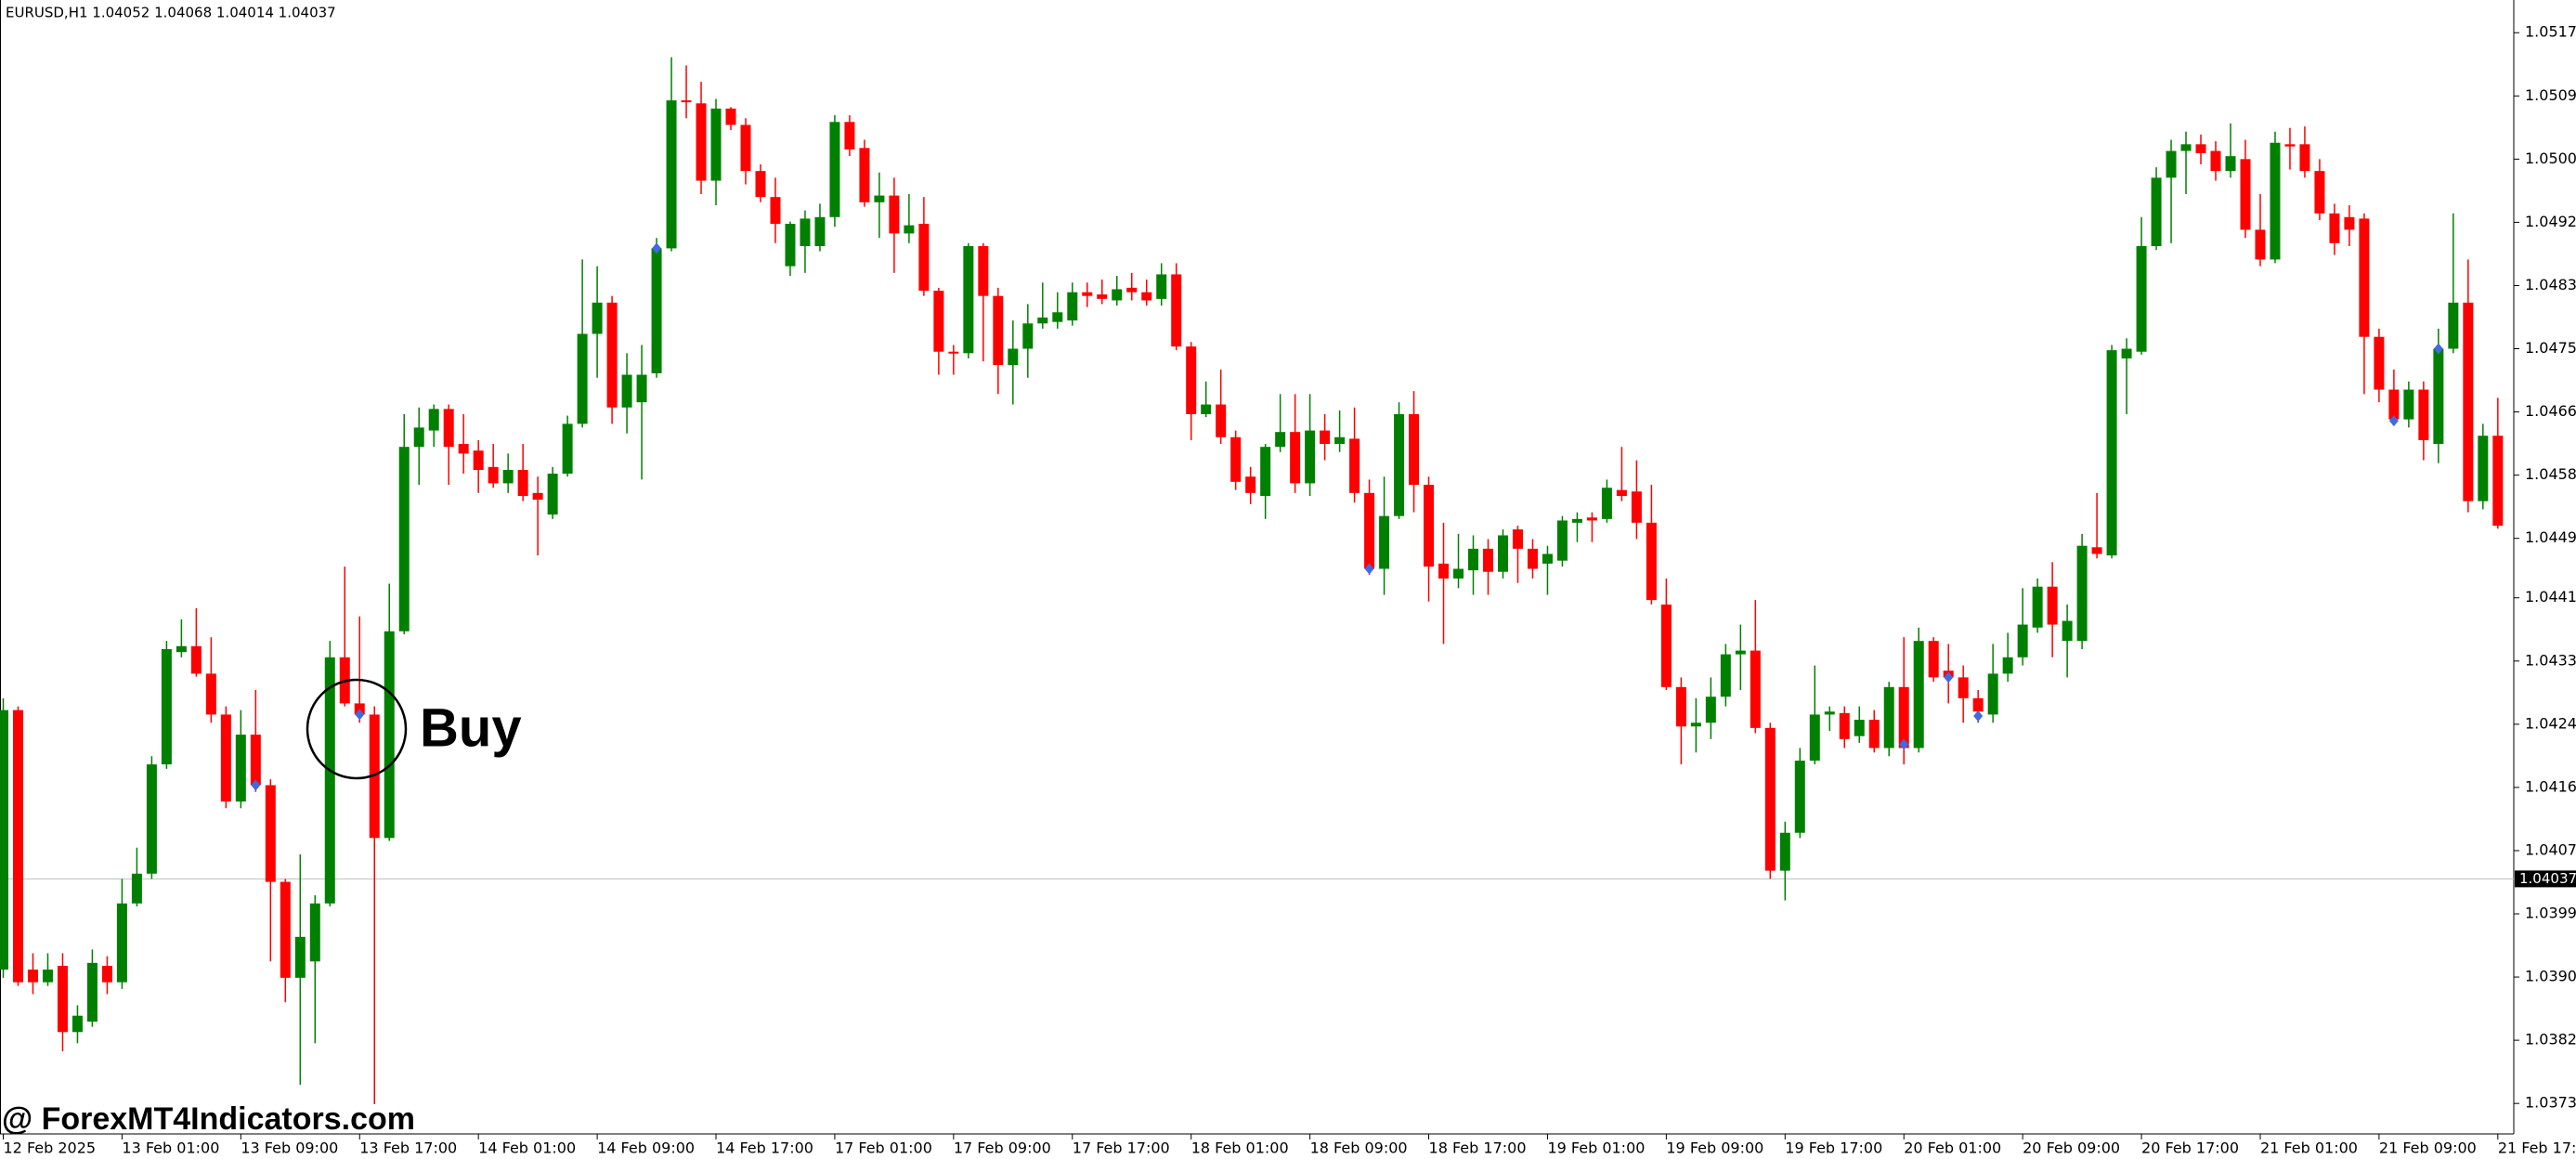 The height and width of the screenshot is (1159, 2576). Describe the element at coordinates (527, 1148) in the screenshot. I see `x-tick-label: 14 Feb 01:00` at that location.